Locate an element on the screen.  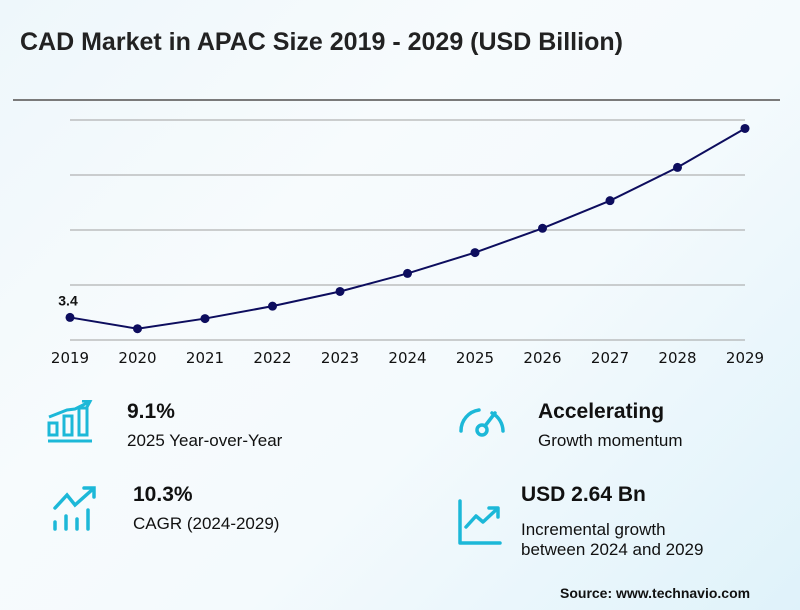
x-tick-label: 2026 is located at coordinates (542, 358).